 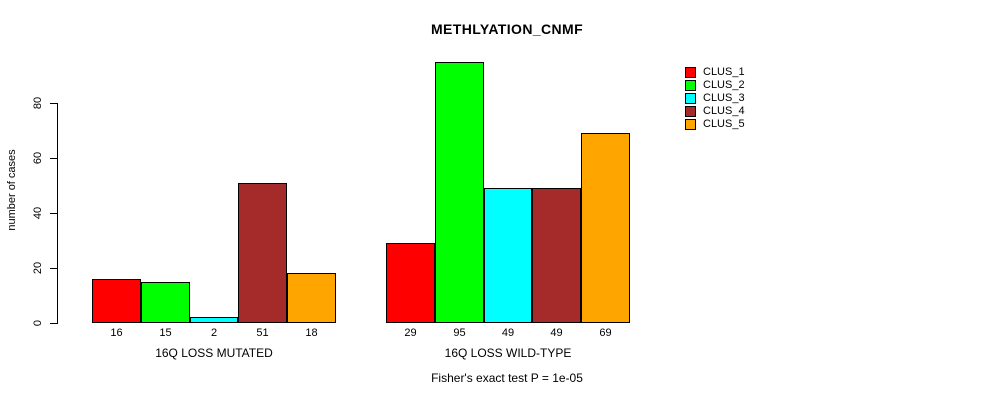 I want to click on legend-item-label: CLUS_2, so click(x=724, y=85).